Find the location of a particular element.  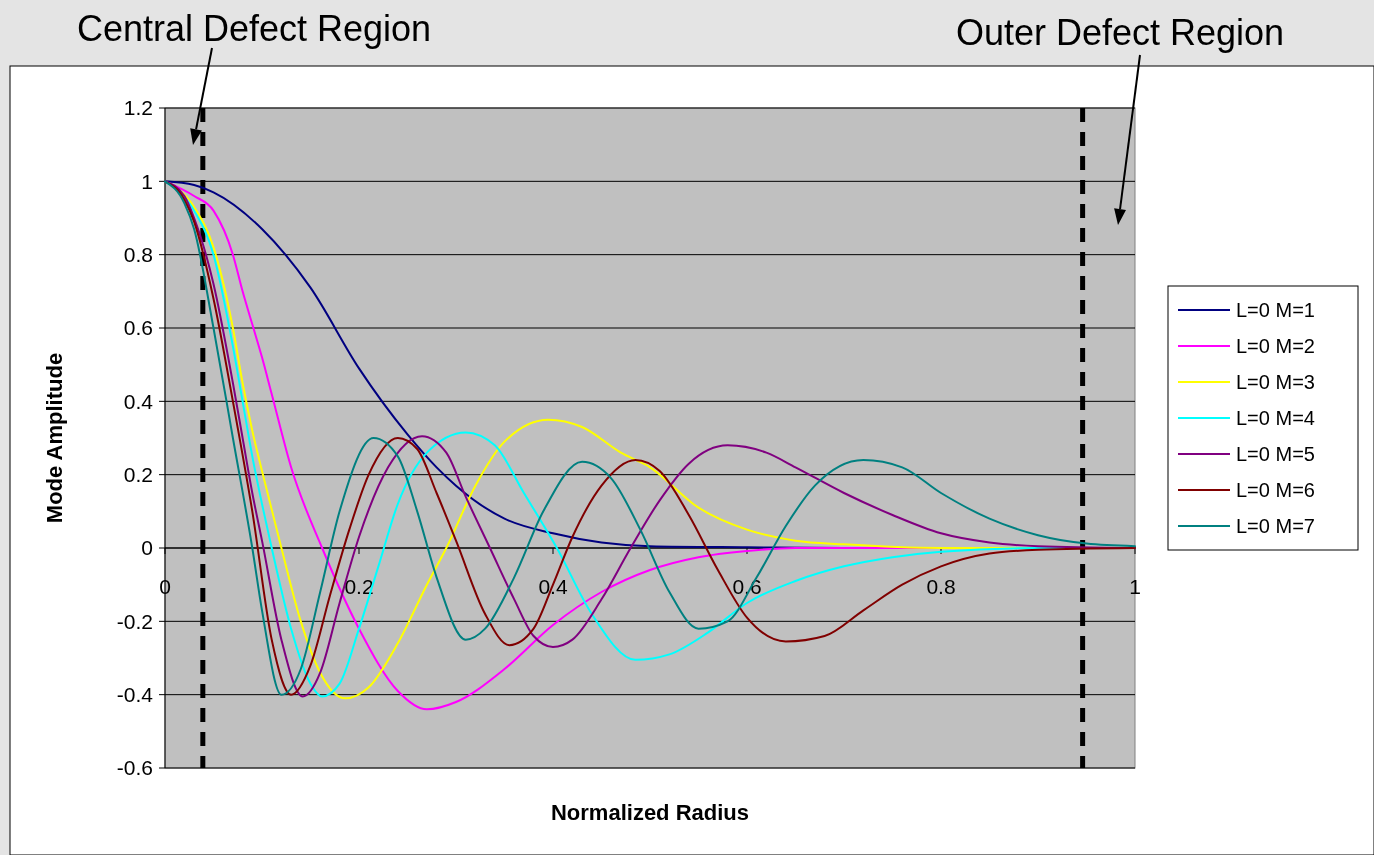

x-tick-label: 1 is located at coordinates (1135, 586).